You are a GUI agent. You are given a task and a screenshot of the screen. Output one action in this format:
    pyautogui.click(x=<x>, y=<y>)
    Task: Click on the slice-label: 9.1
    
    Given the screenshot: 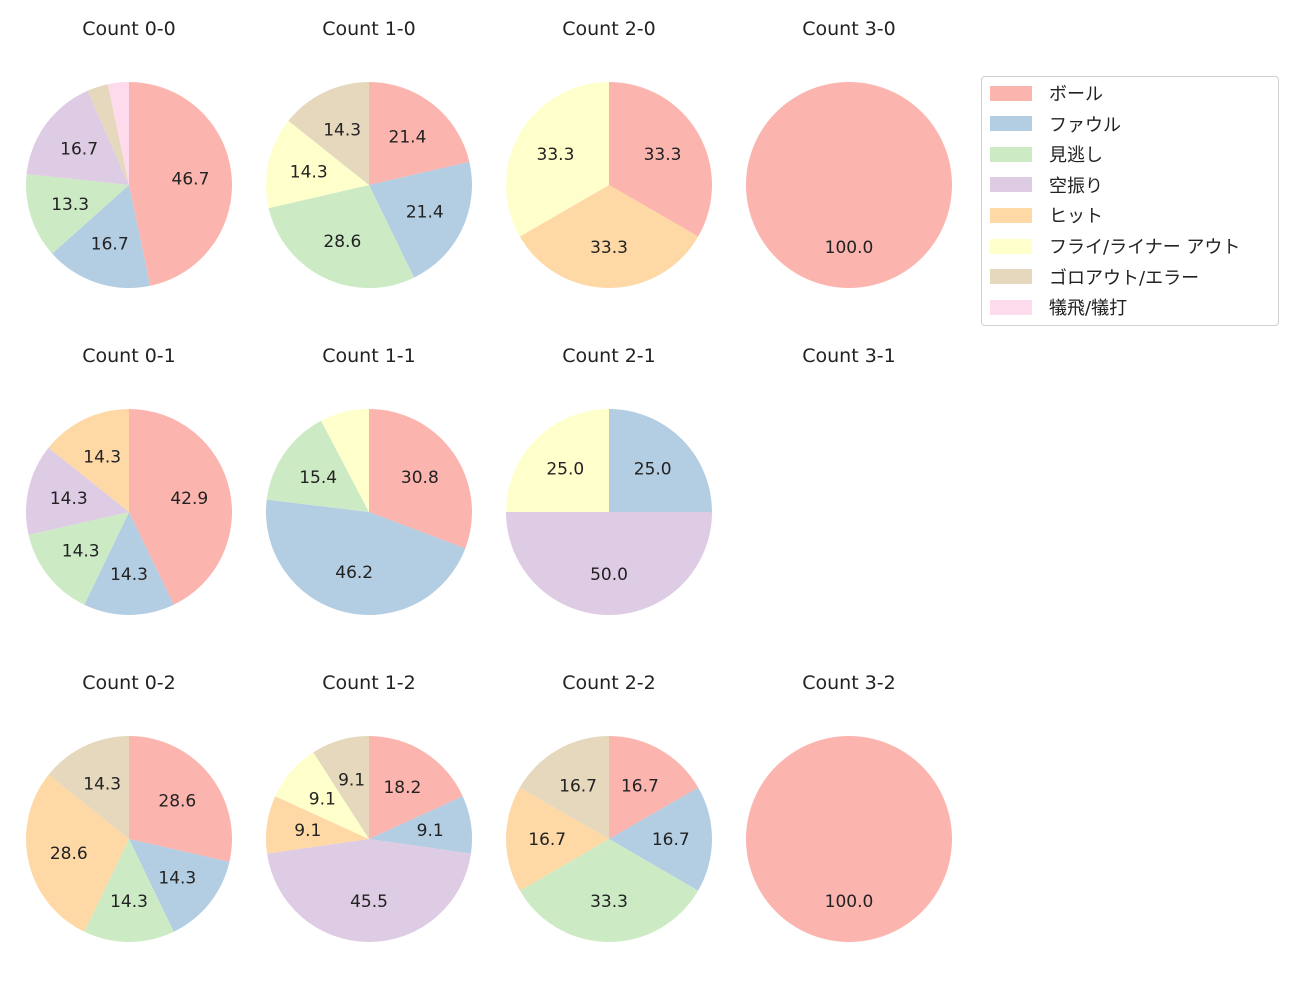 What is the action you would take?
    pyautogui.click(x=307, y=831)
    